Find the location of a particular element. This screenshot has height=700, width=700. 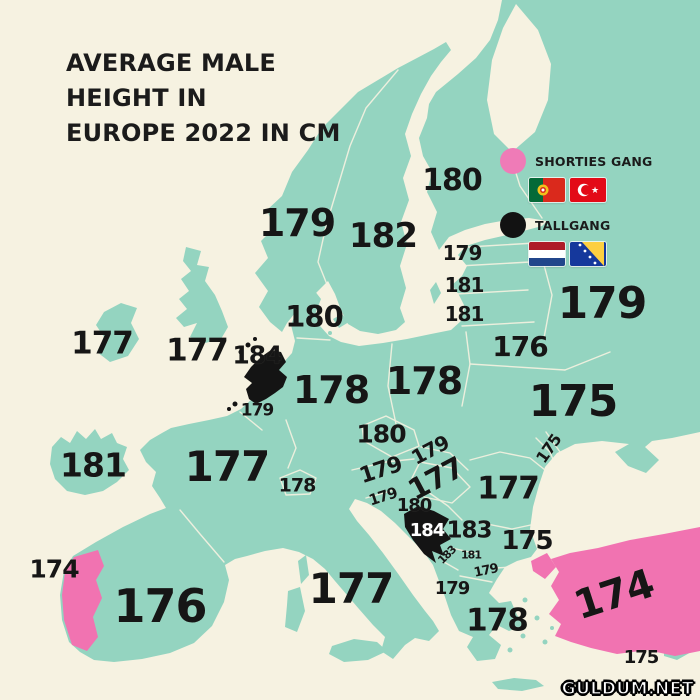

island-corsica is located at coordinates (303, 569).